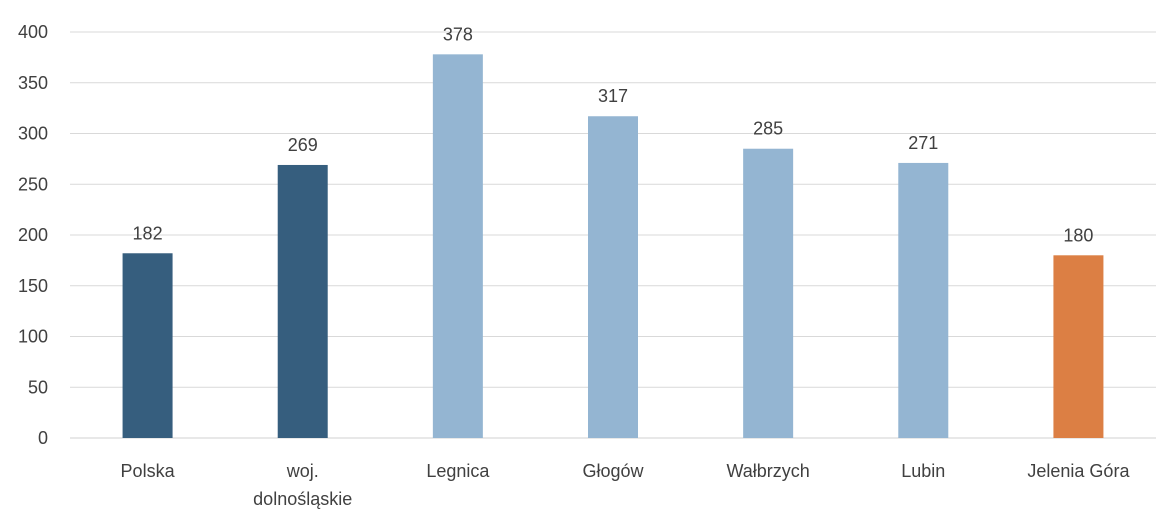 This screenshot has height=511, width=1162. I want to click on y-tick-label: 50, so click(38, 387).